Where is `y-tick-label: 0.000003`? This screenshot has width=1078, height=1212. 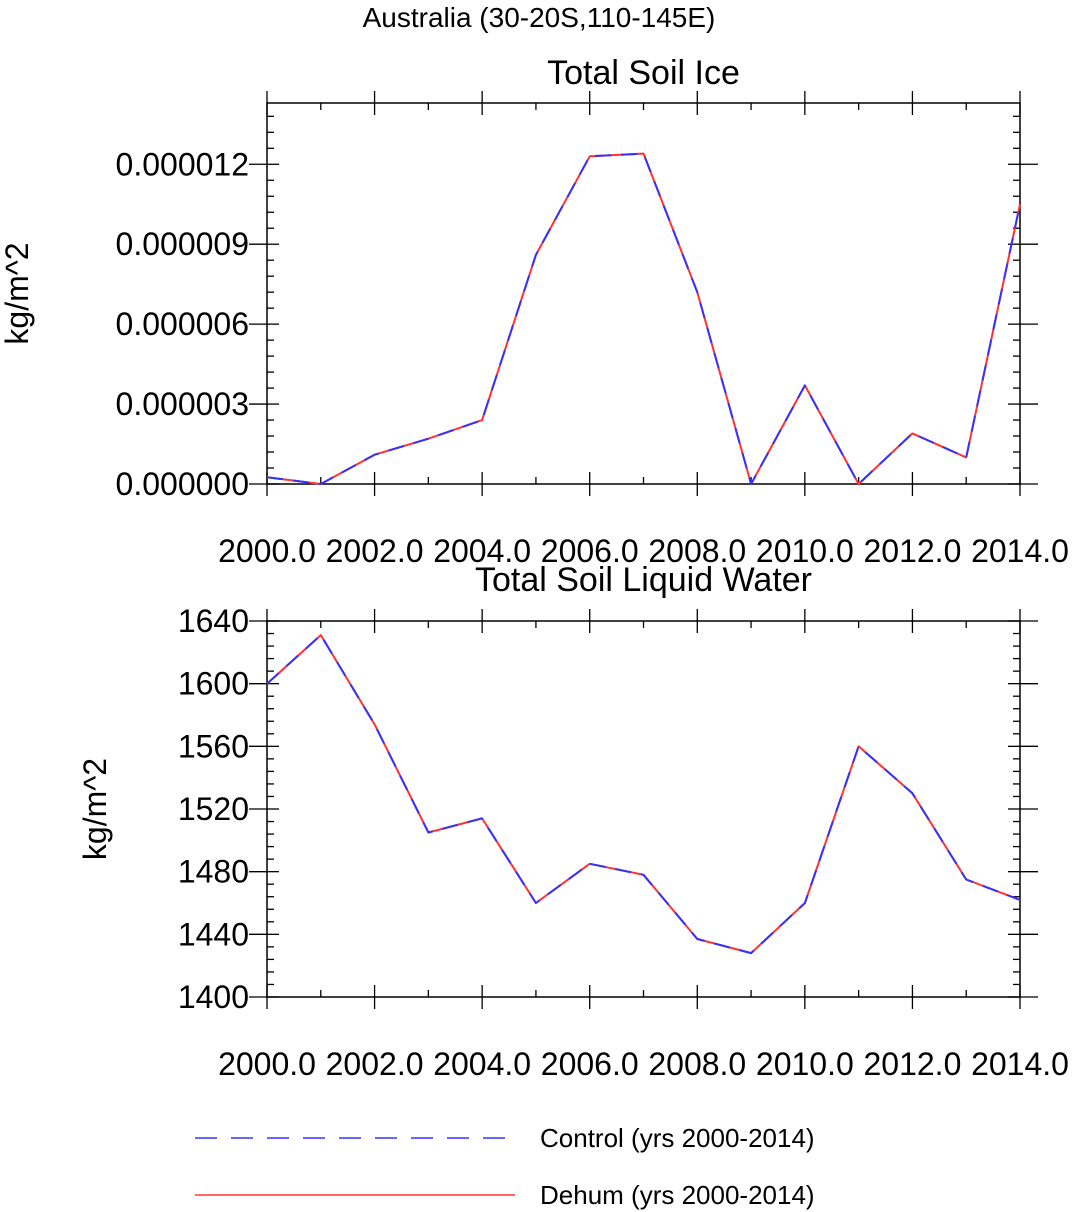
y-tick-label: 0.000003 is located at coordinates (182, 404).